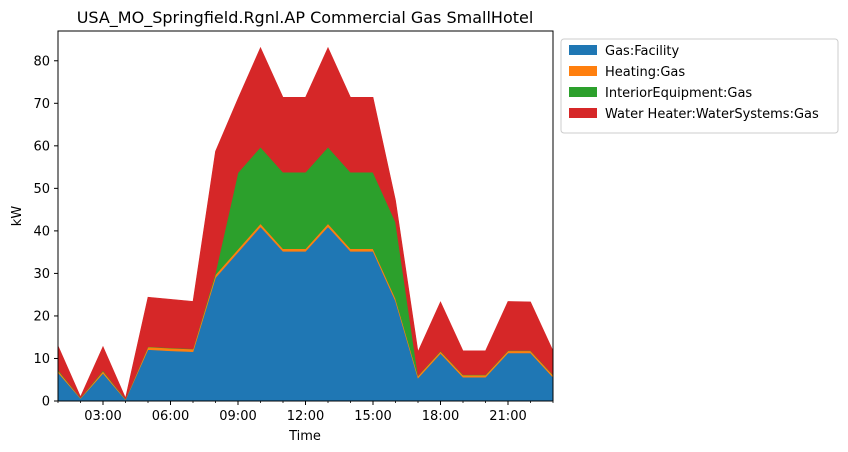  I want to click on y-tick-label: 0, so click(46, 402).